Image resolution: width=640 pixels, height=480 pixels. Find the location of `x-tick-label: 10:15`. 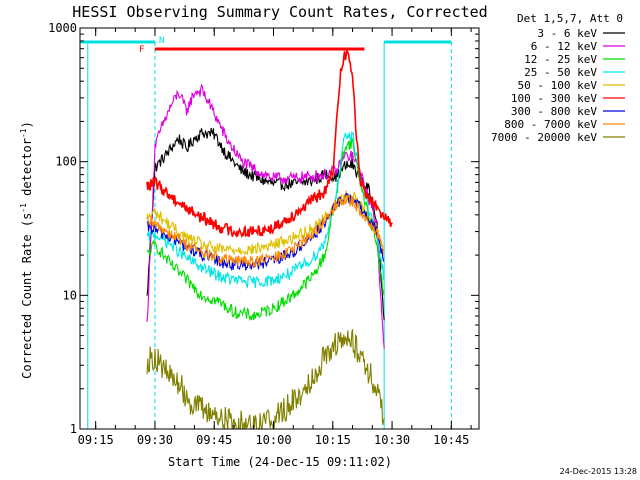

x-tick-label: 10:15 is located at coordinates (333, 440).